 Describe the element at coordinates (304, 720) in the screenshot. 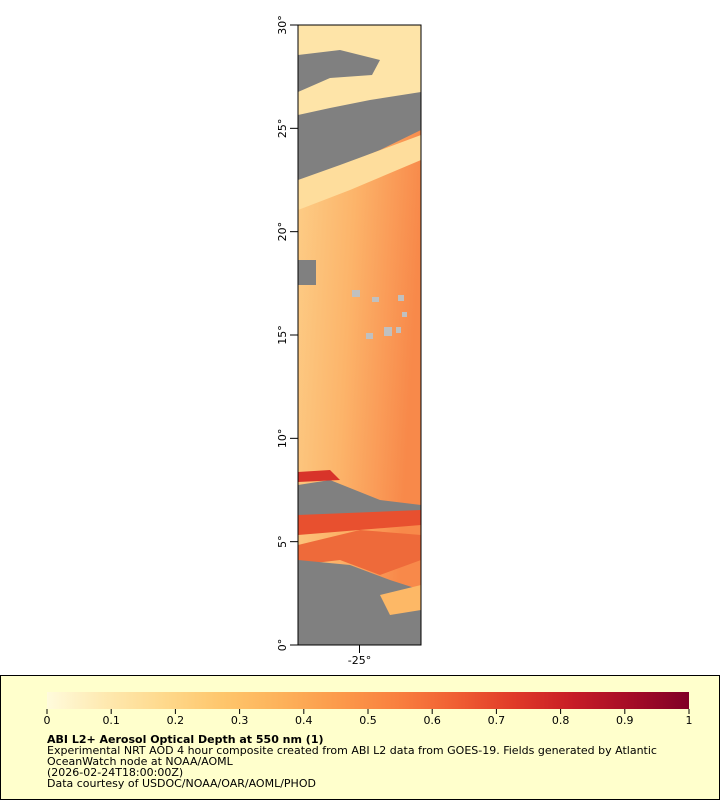

I see `colorbar-tick-label: 0.4` at that location.